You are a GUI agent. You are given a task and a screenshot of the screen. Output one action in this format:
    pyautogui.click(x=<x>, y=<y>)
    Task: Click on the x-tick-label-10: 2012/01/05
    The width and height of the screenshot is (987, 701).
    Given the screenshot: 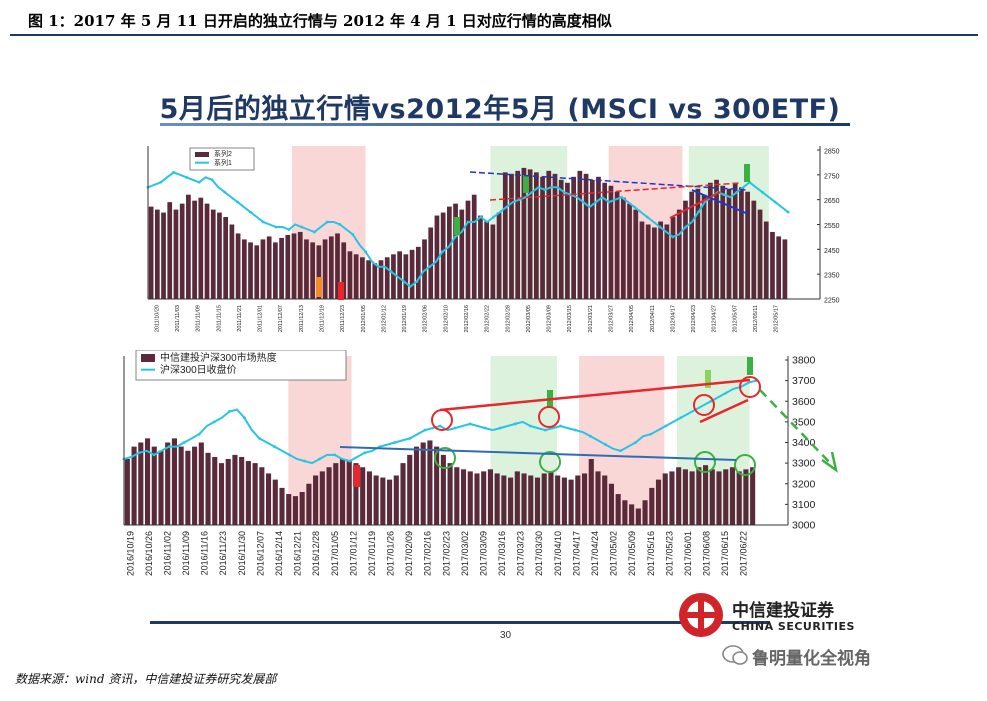 What is the action you would take?
    pyautogui.click(x=364, y=319)
    